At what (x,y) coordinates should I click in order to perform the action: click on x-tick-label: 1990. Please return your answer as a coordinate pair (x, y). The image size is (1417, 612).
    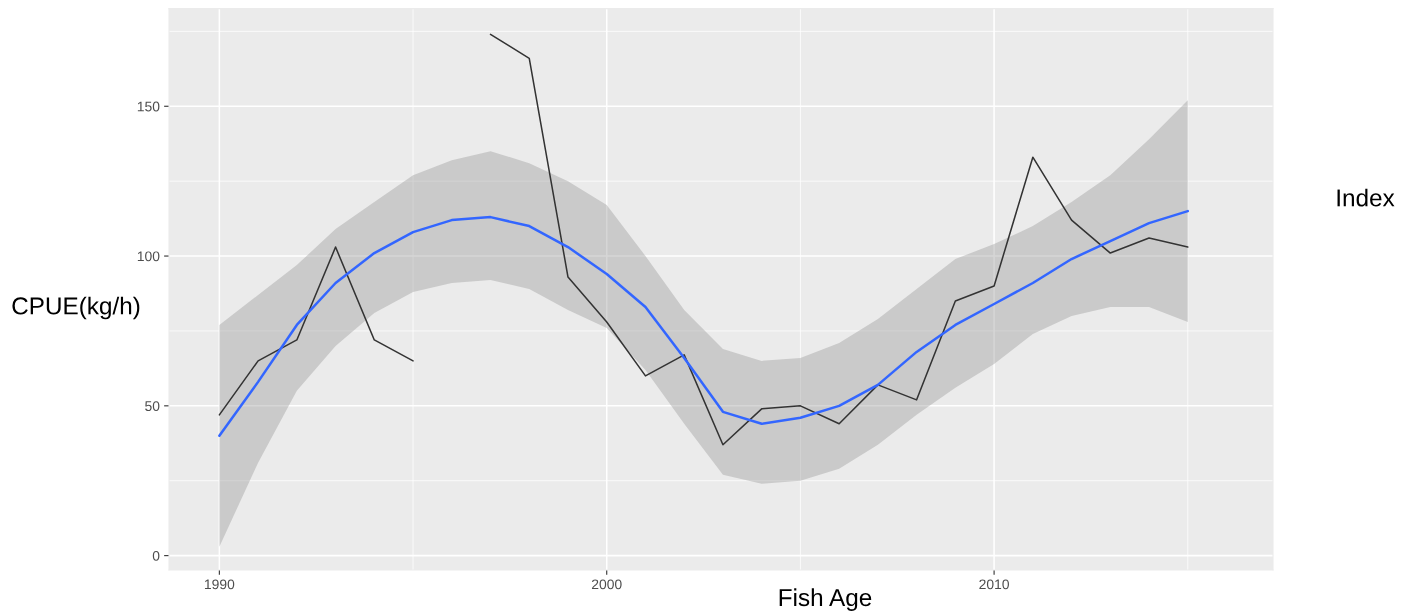
    Looking at the image, I should click on (219, 584).